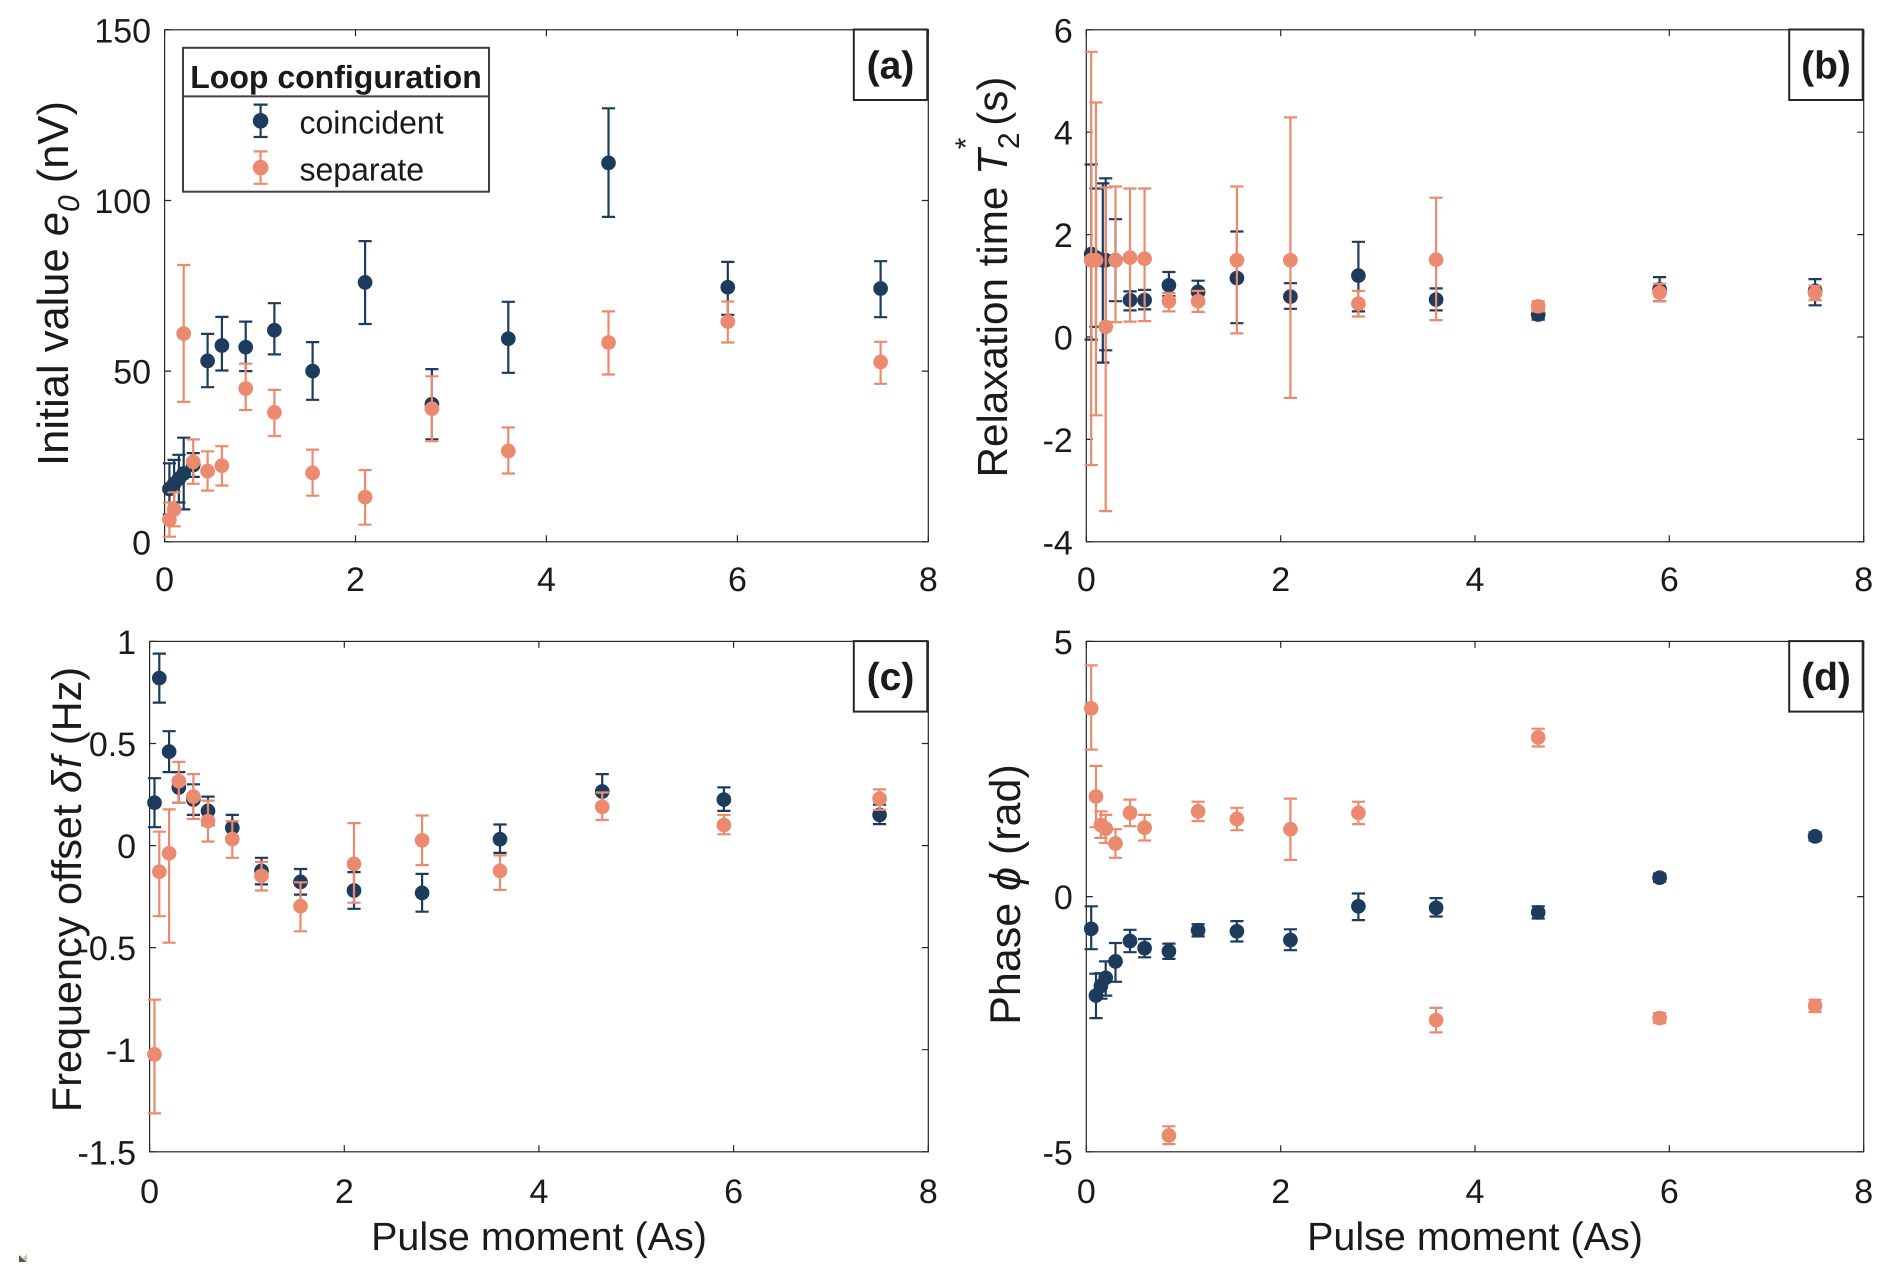 The width and height of the screenshot is (1892, 1284). What do you see at coordinates (132, 373) in the screenshot?
I see `svg-text: 50` at bounding box center [132, 373].